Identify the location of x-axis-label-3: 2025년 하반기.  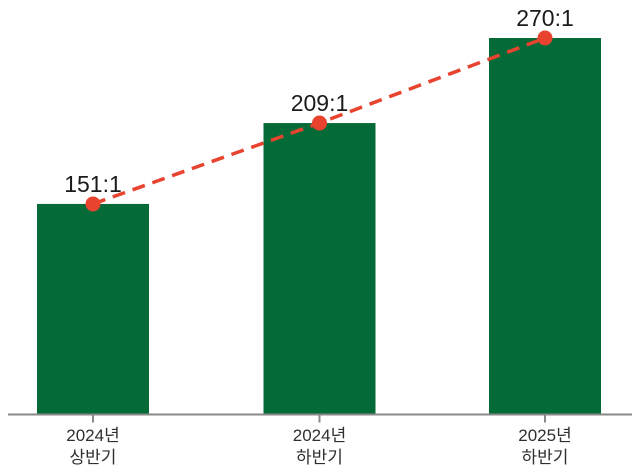
(544, 446).